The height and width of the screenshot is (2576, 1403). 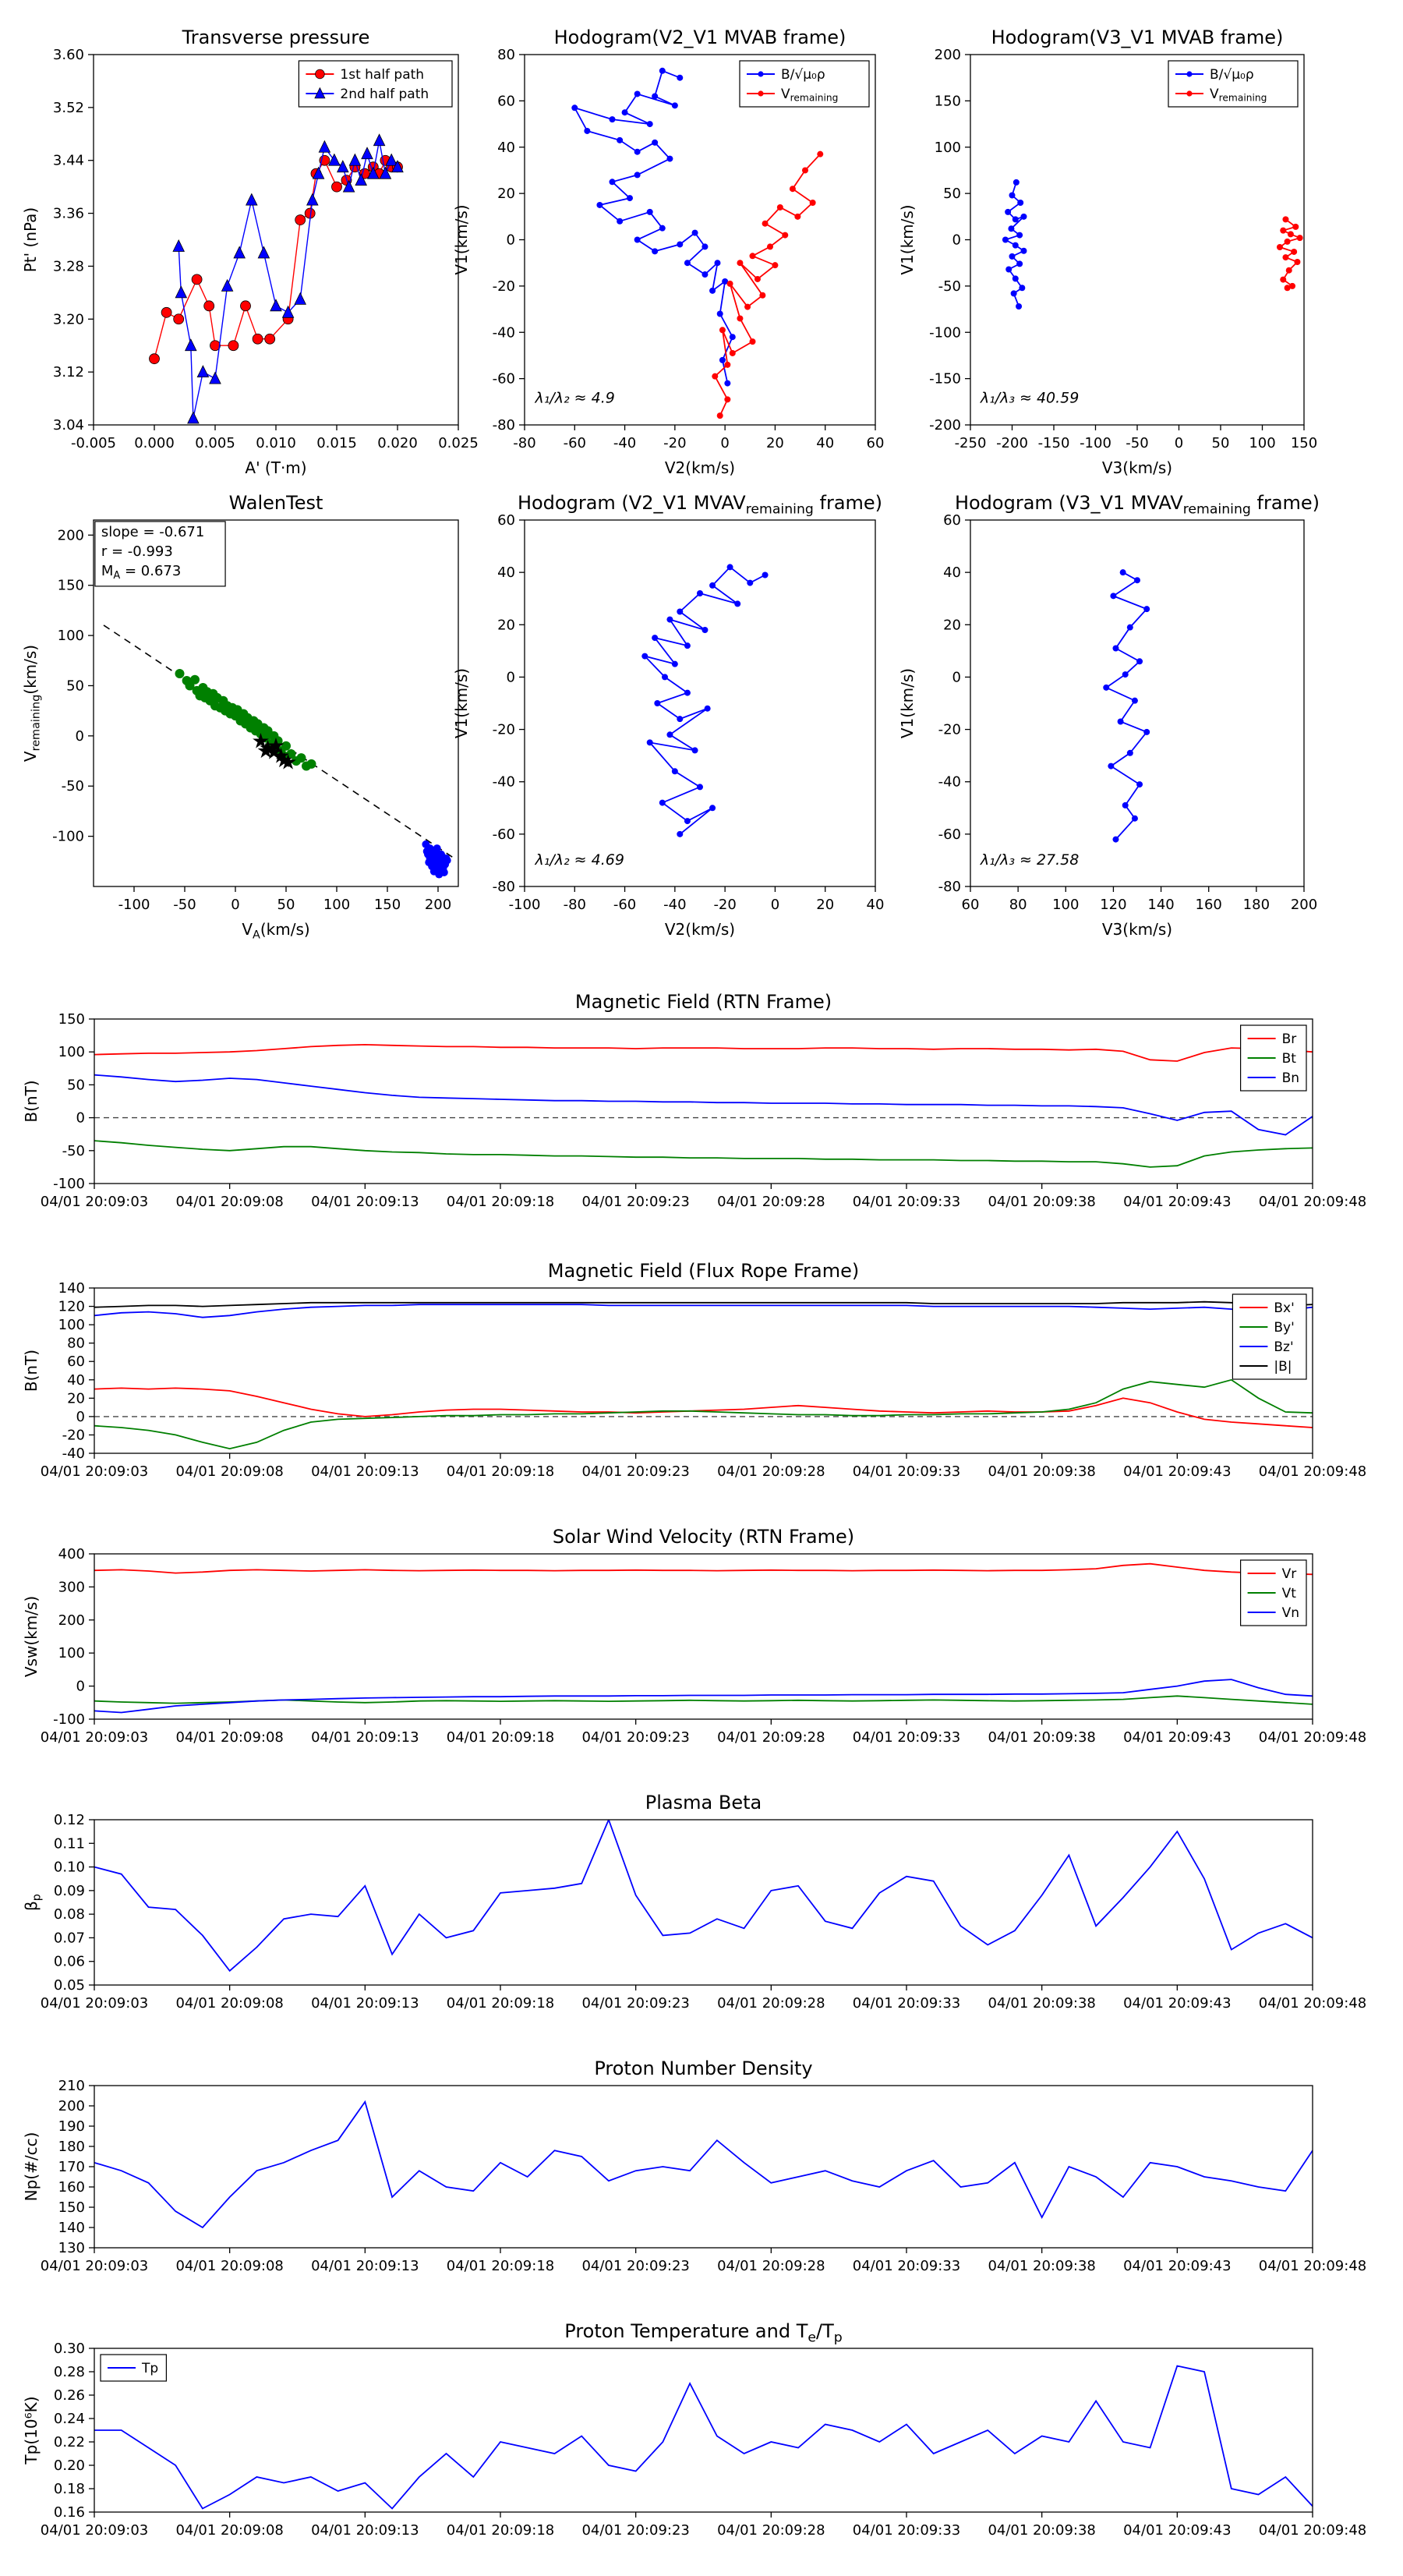 What do you see at coordinates (69, 2442) in the screenshot?
I see `svg-text: 0.22` at bounding box center [69, 2442].